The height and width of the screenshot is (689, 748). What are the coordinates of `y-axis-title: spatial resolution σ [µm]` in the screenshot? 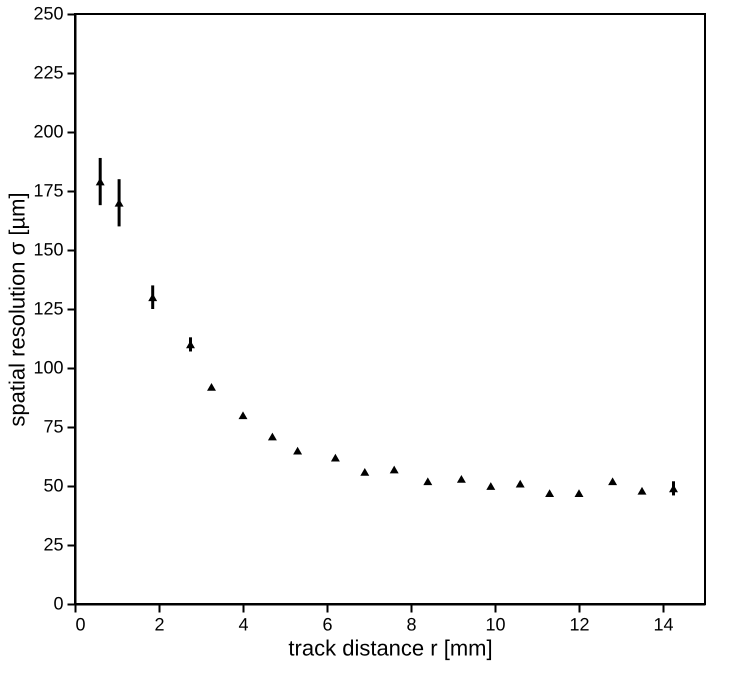 It's located at (17, 309).